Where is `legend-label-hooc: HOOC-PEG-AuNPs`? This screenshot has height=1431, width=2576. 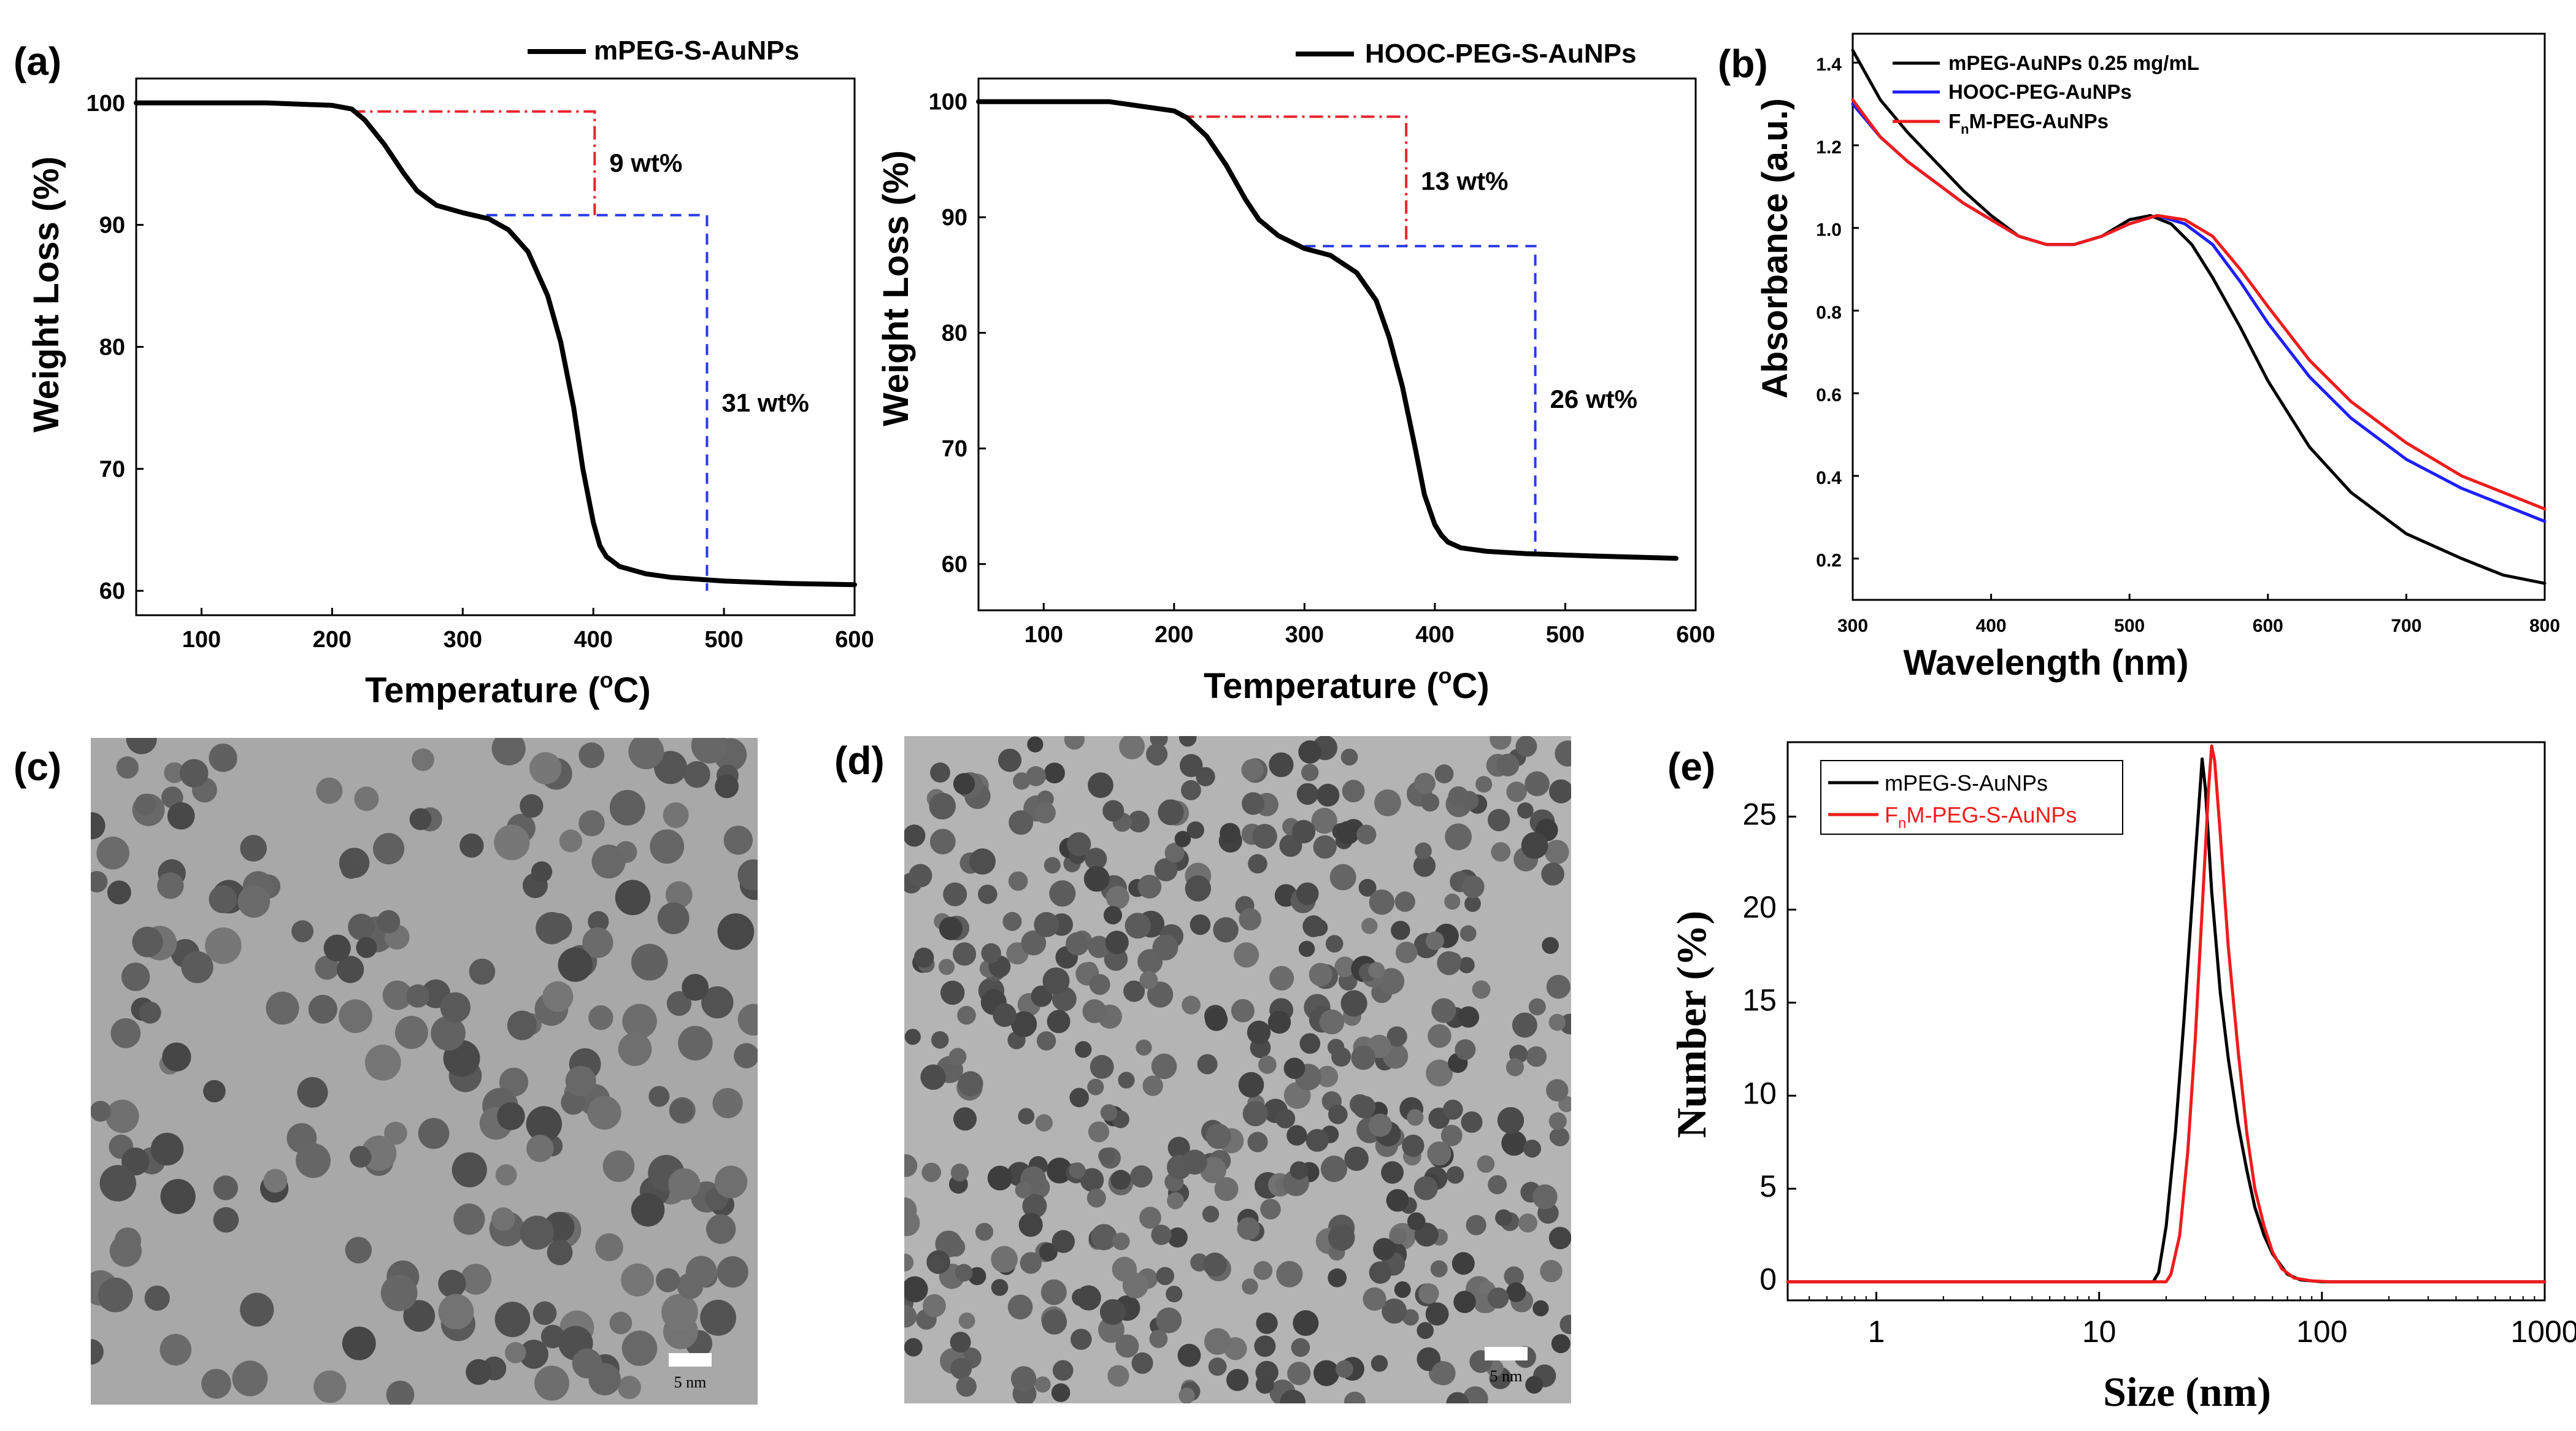
legend-label-hooc: HOOC-PEG-AuNPs is located at coordinates (2040, 91).